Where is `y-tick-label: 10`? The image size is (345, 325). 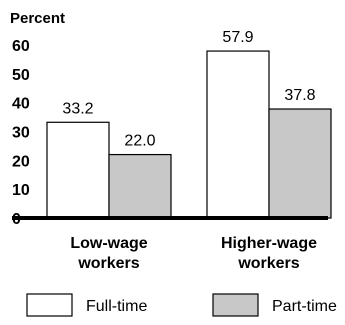 y-tick-label: 10 is located at coordinates (21, 190).